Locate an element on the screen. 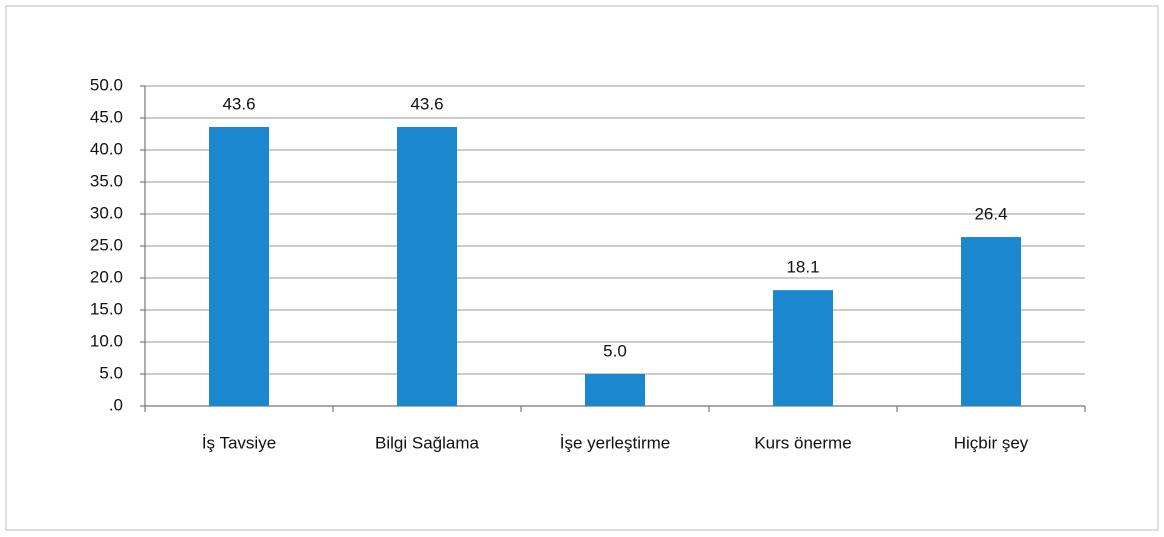  x-tick-label: İş Tavsiye is located at coordinates (239, 442).